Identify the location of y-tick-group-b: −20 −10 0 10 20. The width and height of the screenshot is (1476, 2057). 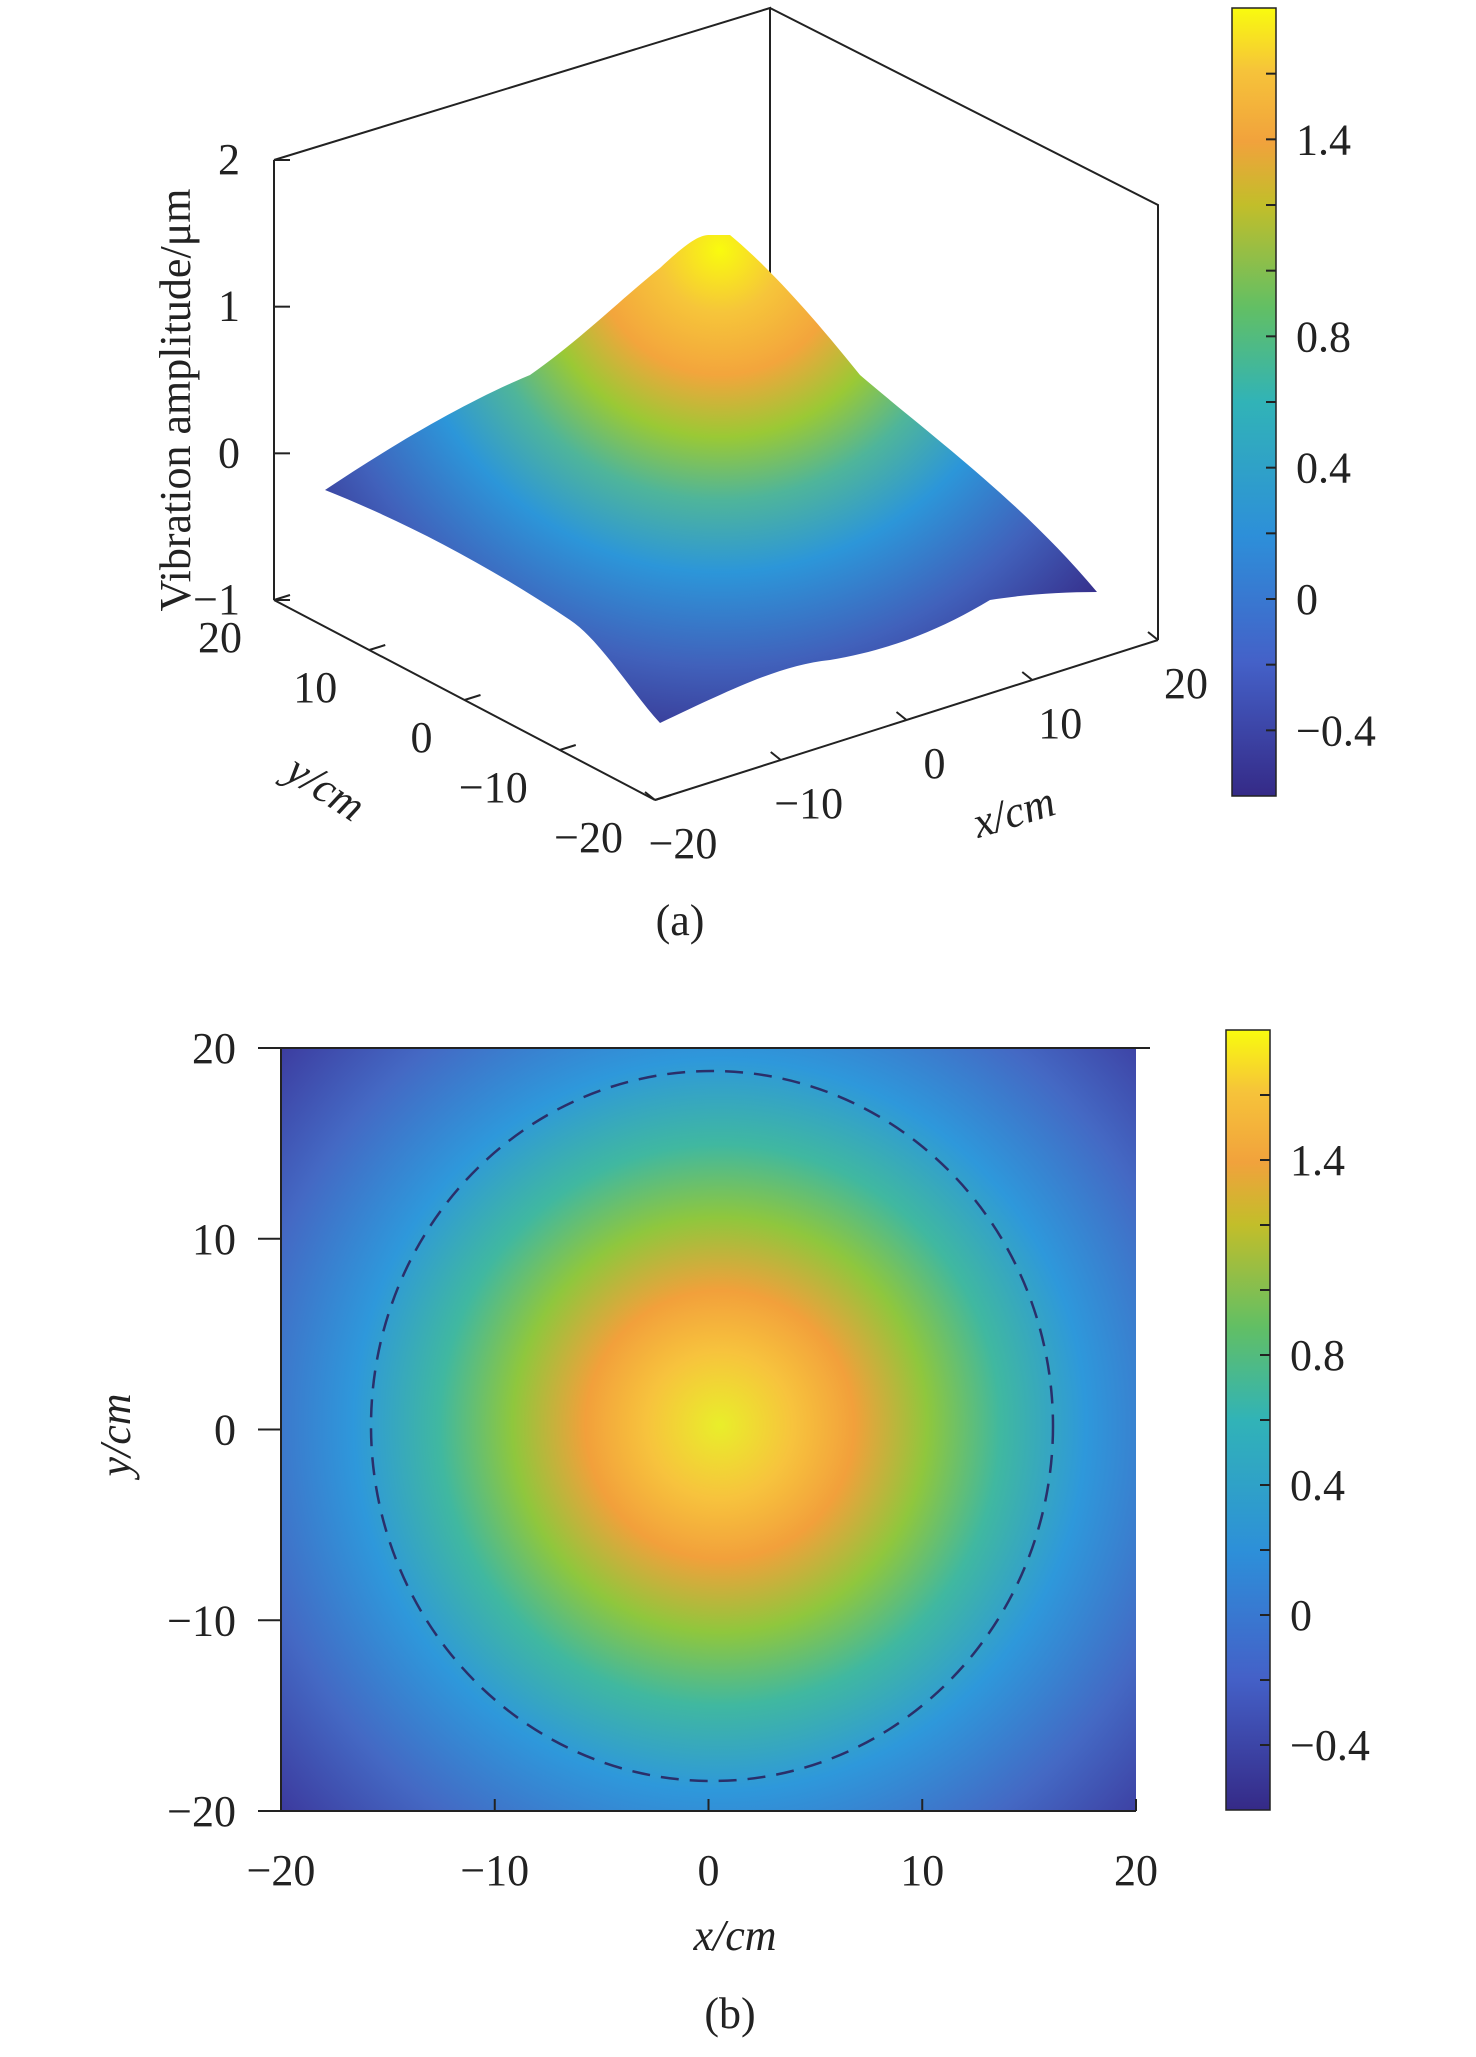
(224, 1430).